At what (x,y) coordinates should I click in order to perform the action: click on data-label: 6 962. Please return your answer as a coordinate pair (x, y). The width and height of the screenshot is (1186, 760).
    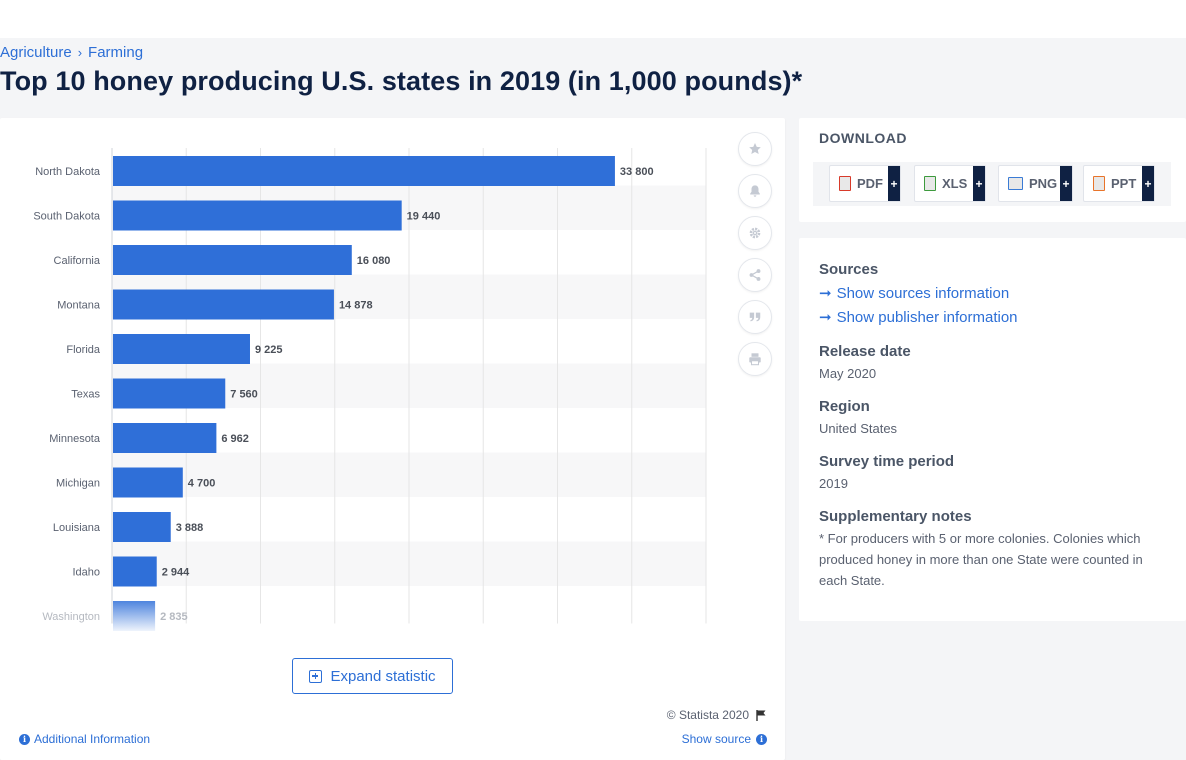
    Looking at the image, I should click on (235, 439).